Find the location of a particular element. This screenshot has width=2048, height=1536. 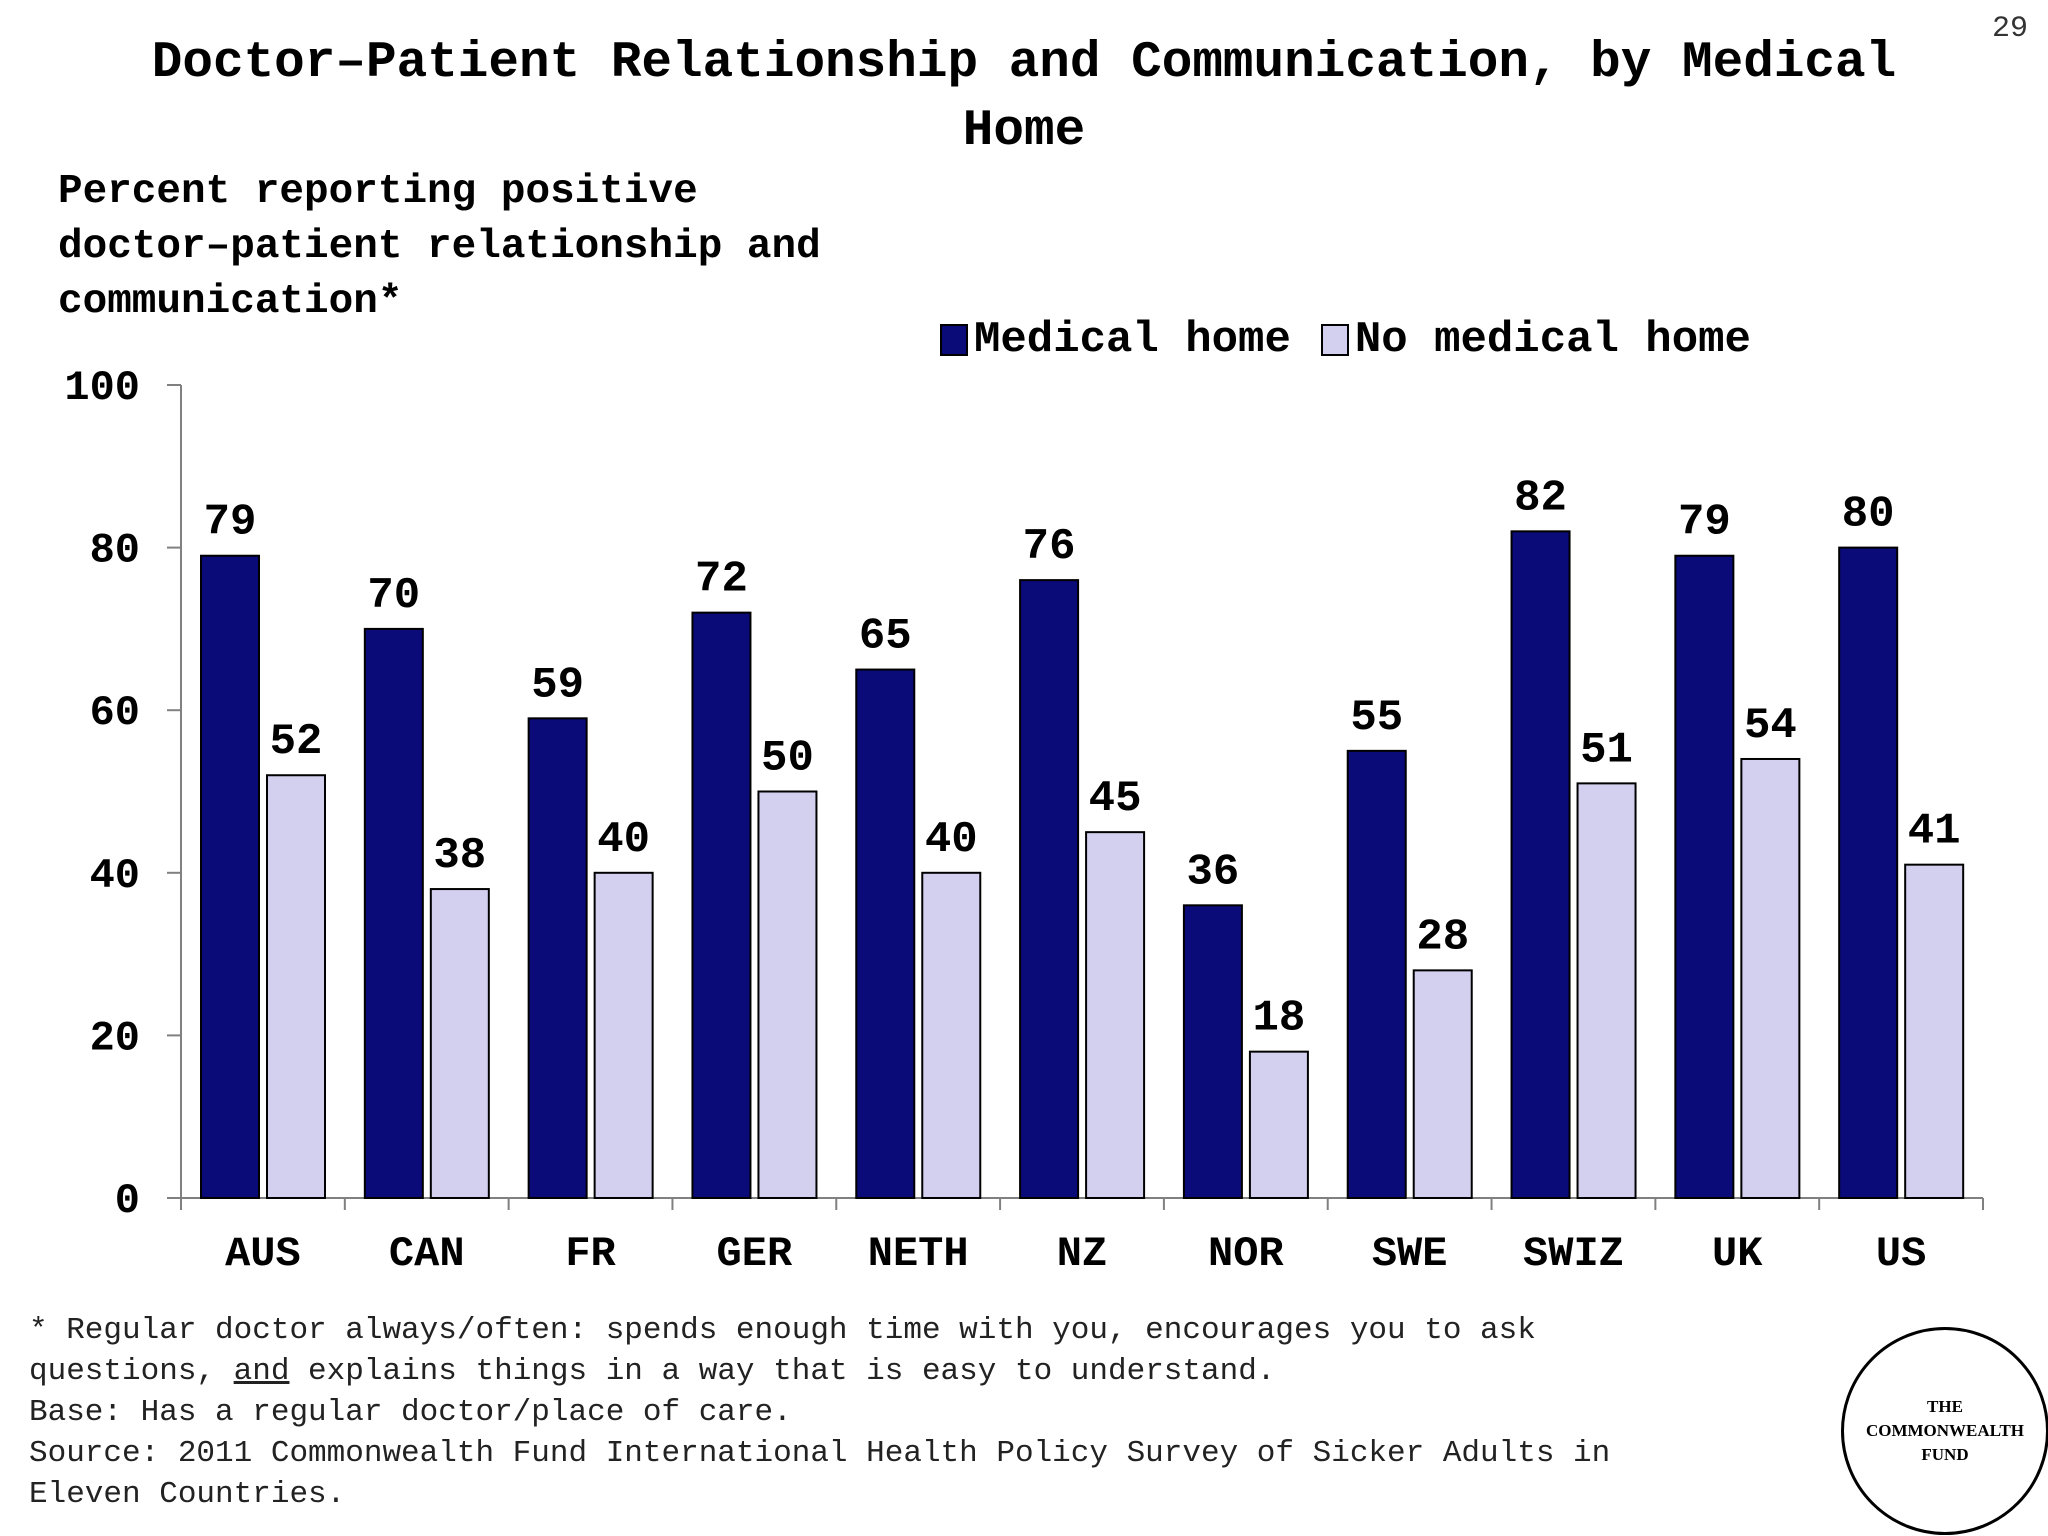

data-label: 18 is located at coordinates (1279, 1019).